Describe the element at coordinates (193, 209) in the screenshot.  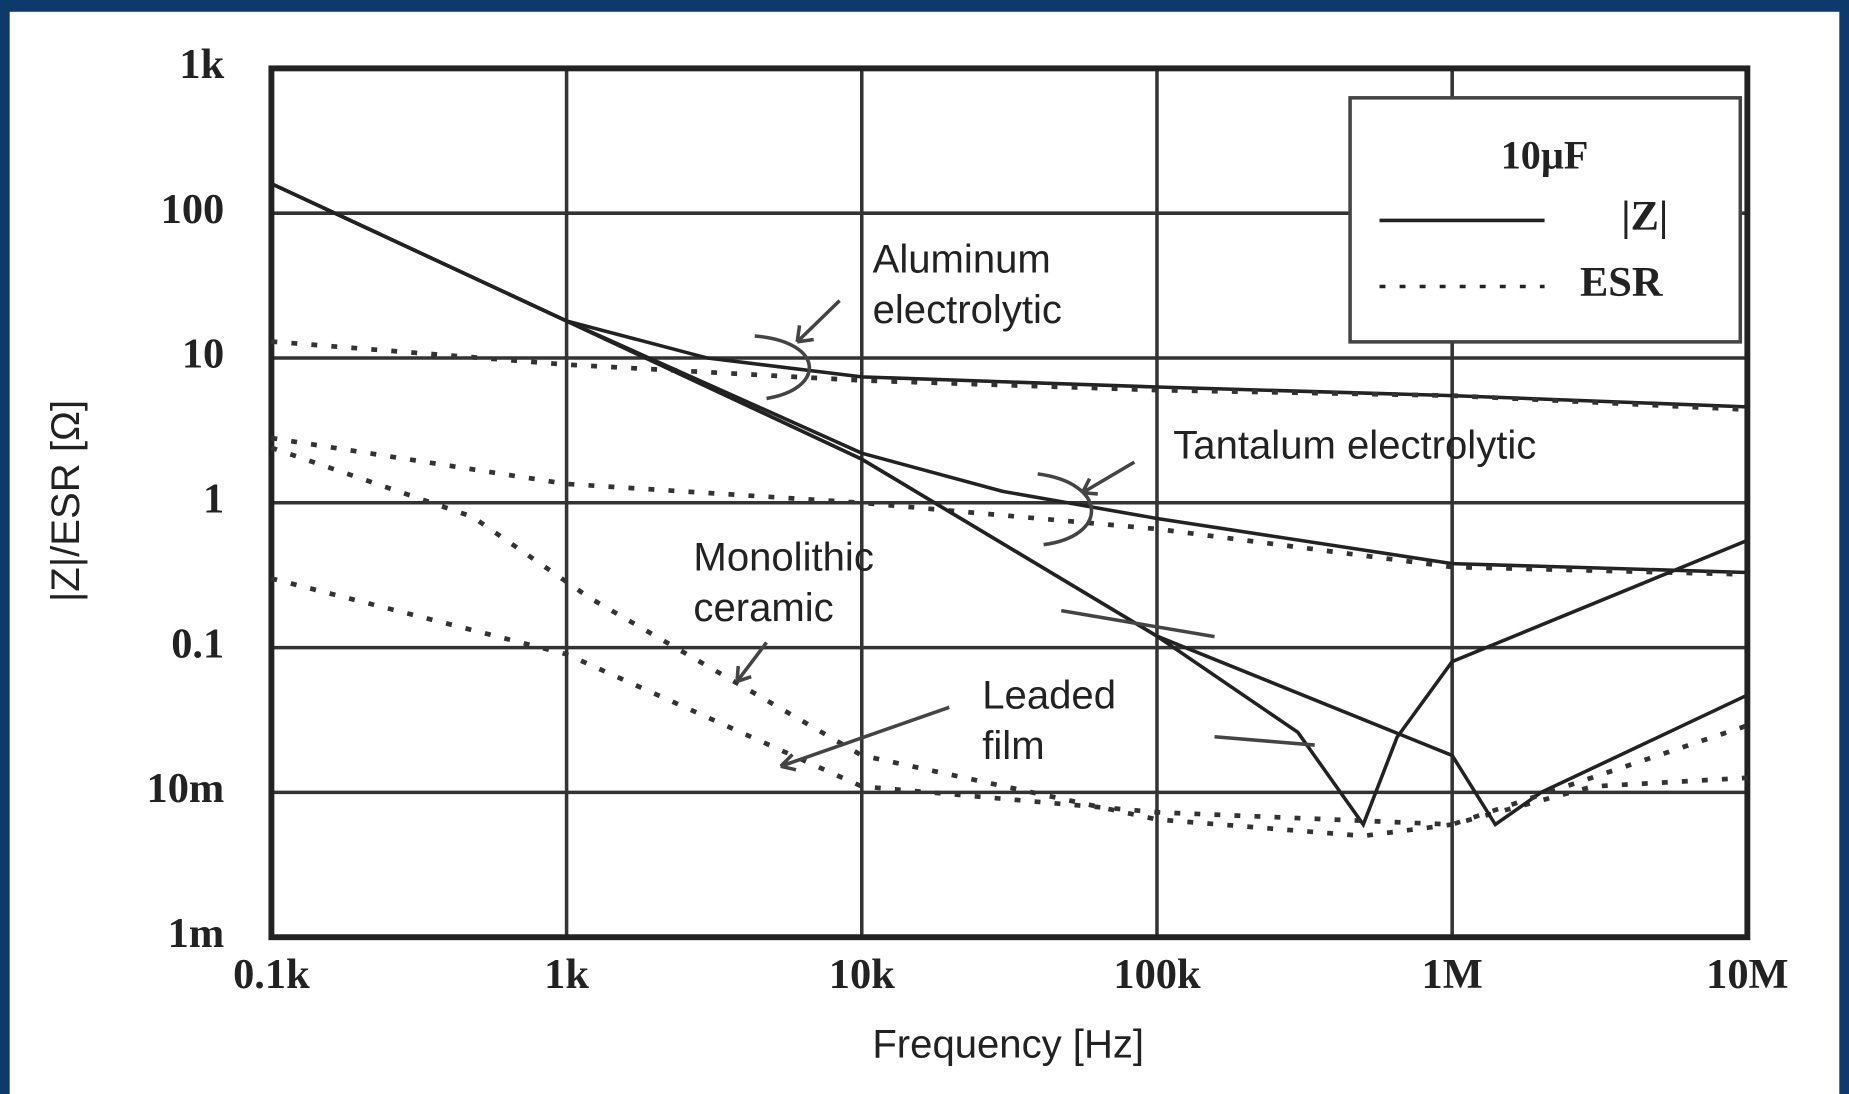
I see `y-tick-label: 100` at that location.